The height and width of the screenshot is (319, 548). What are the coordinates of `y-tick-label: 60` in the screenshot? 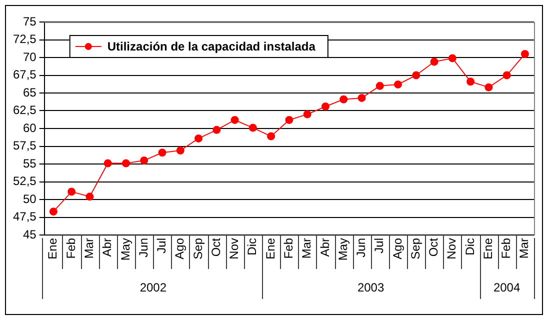 It's located at (29, 127).